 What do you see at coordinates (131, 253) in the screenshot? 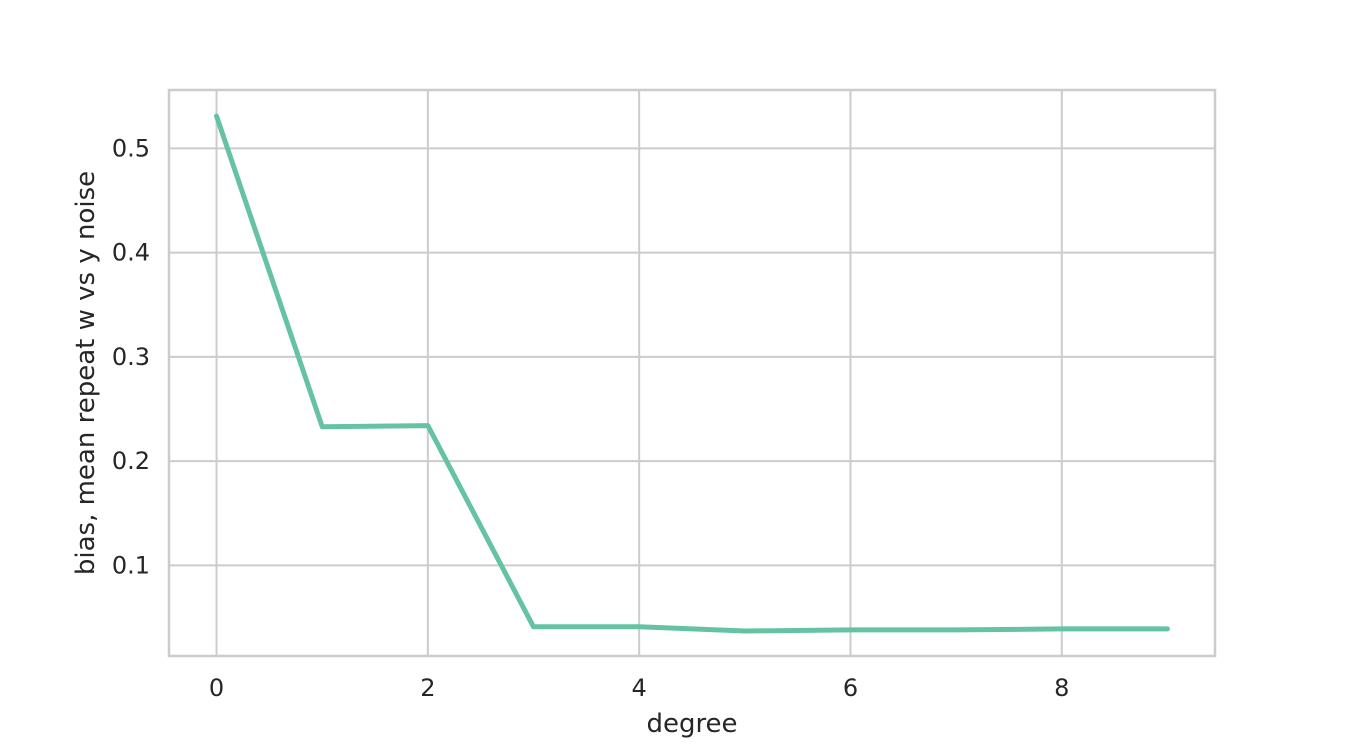
I see `y-tick-label: 0.4` at bounding box center [131, 253].